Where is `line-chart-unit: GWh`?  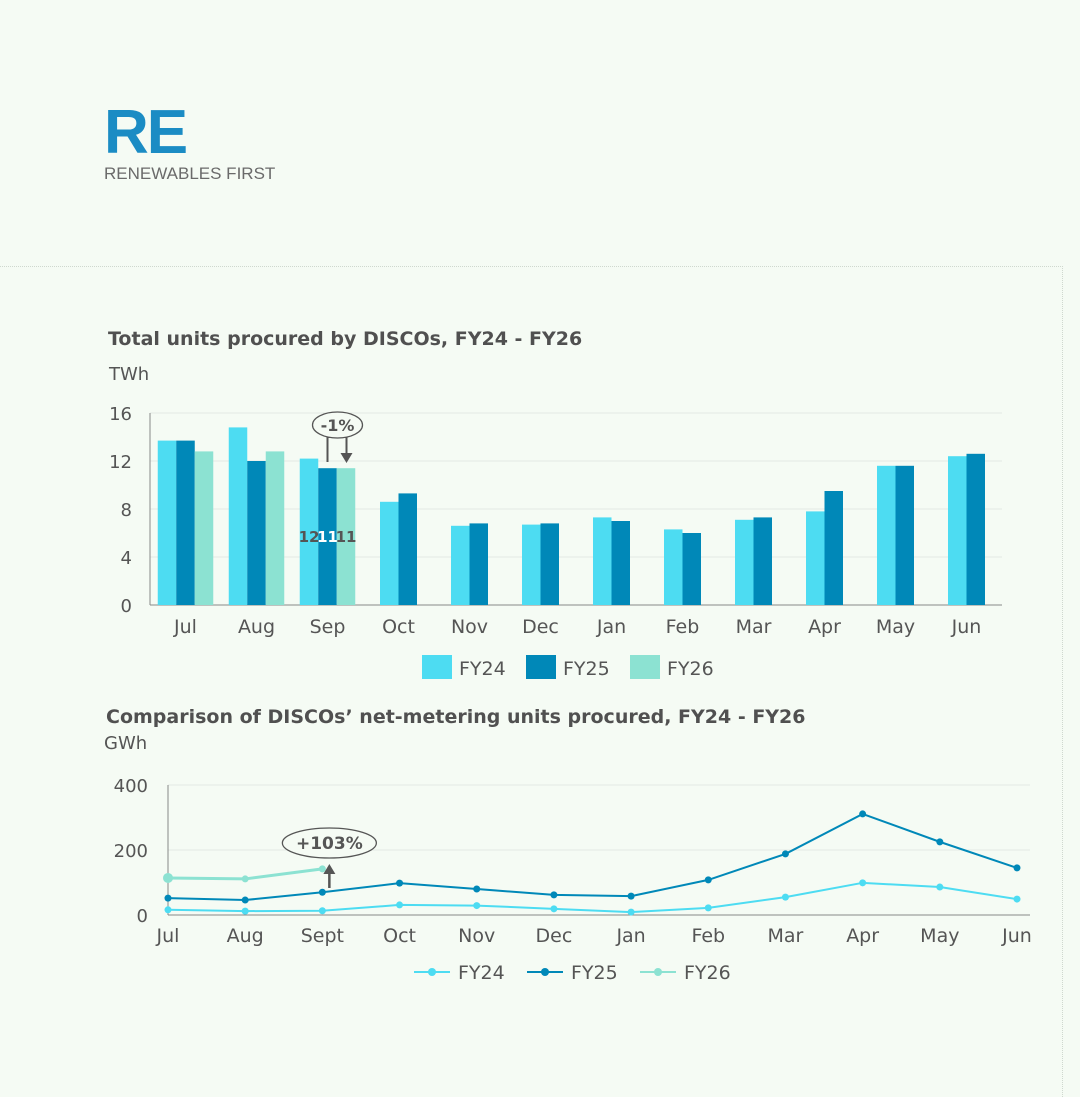
line-chart-unit: GWh is located at coordinates (126, 743).